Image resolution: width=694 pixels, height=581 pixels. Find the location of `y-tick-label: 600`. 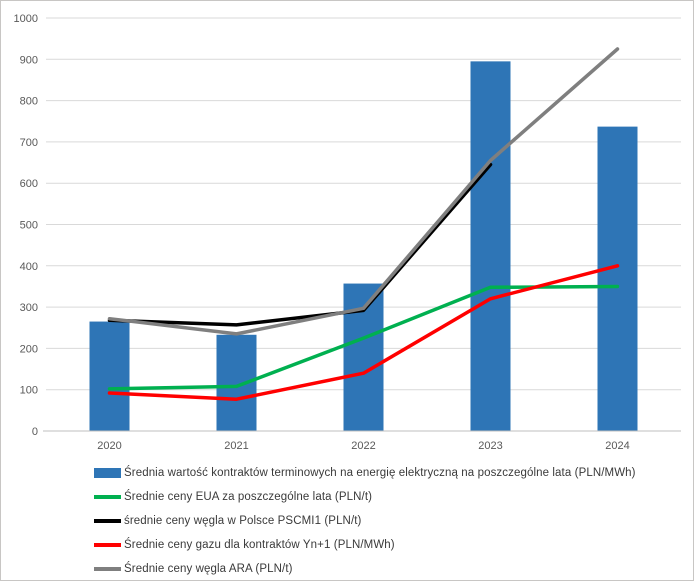

y-tick-label: 600 is located at coordinates (29, 184).